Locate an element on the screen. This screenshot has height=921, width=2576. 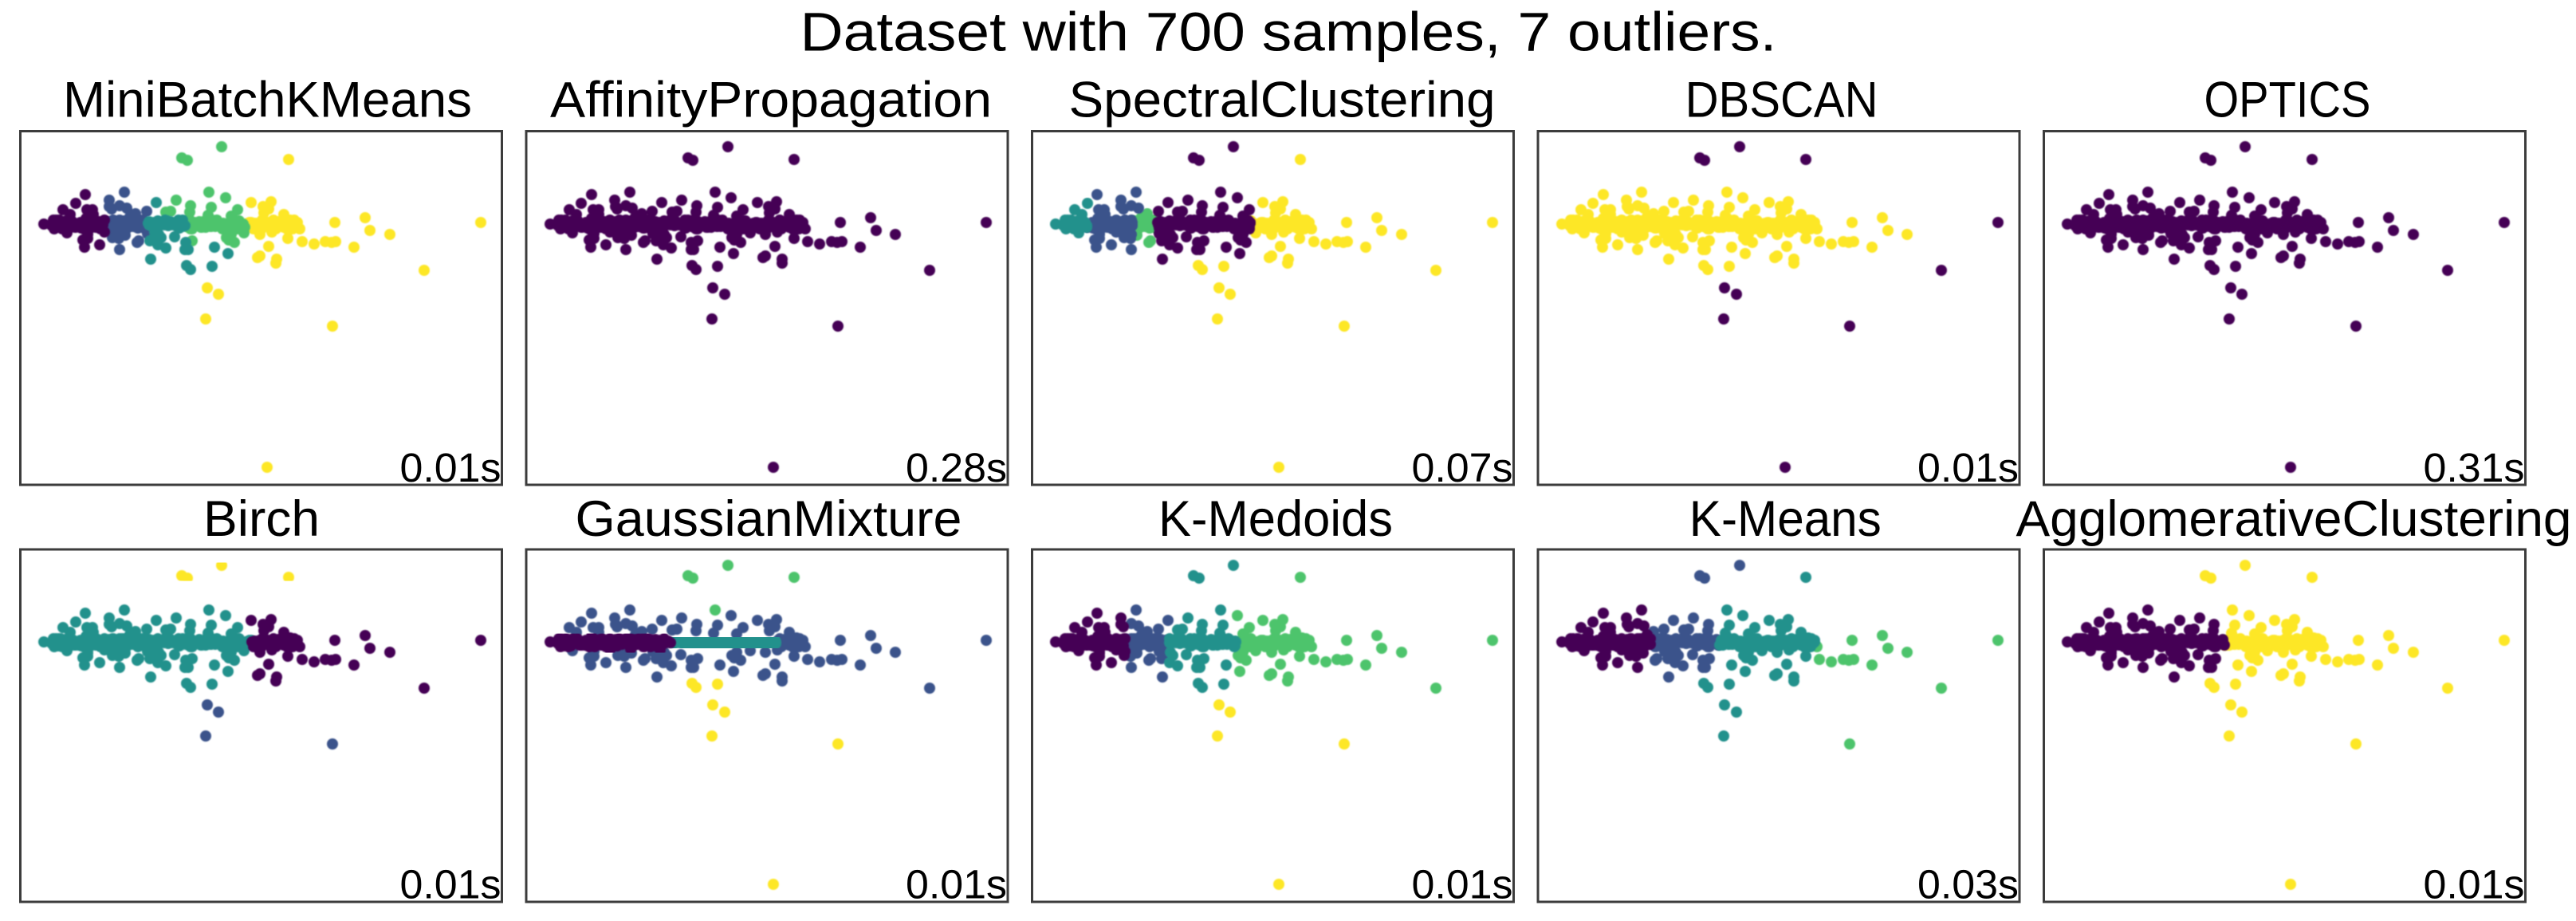
svg-text: MiniBatchKMeans is located at coordinates (268, 100).